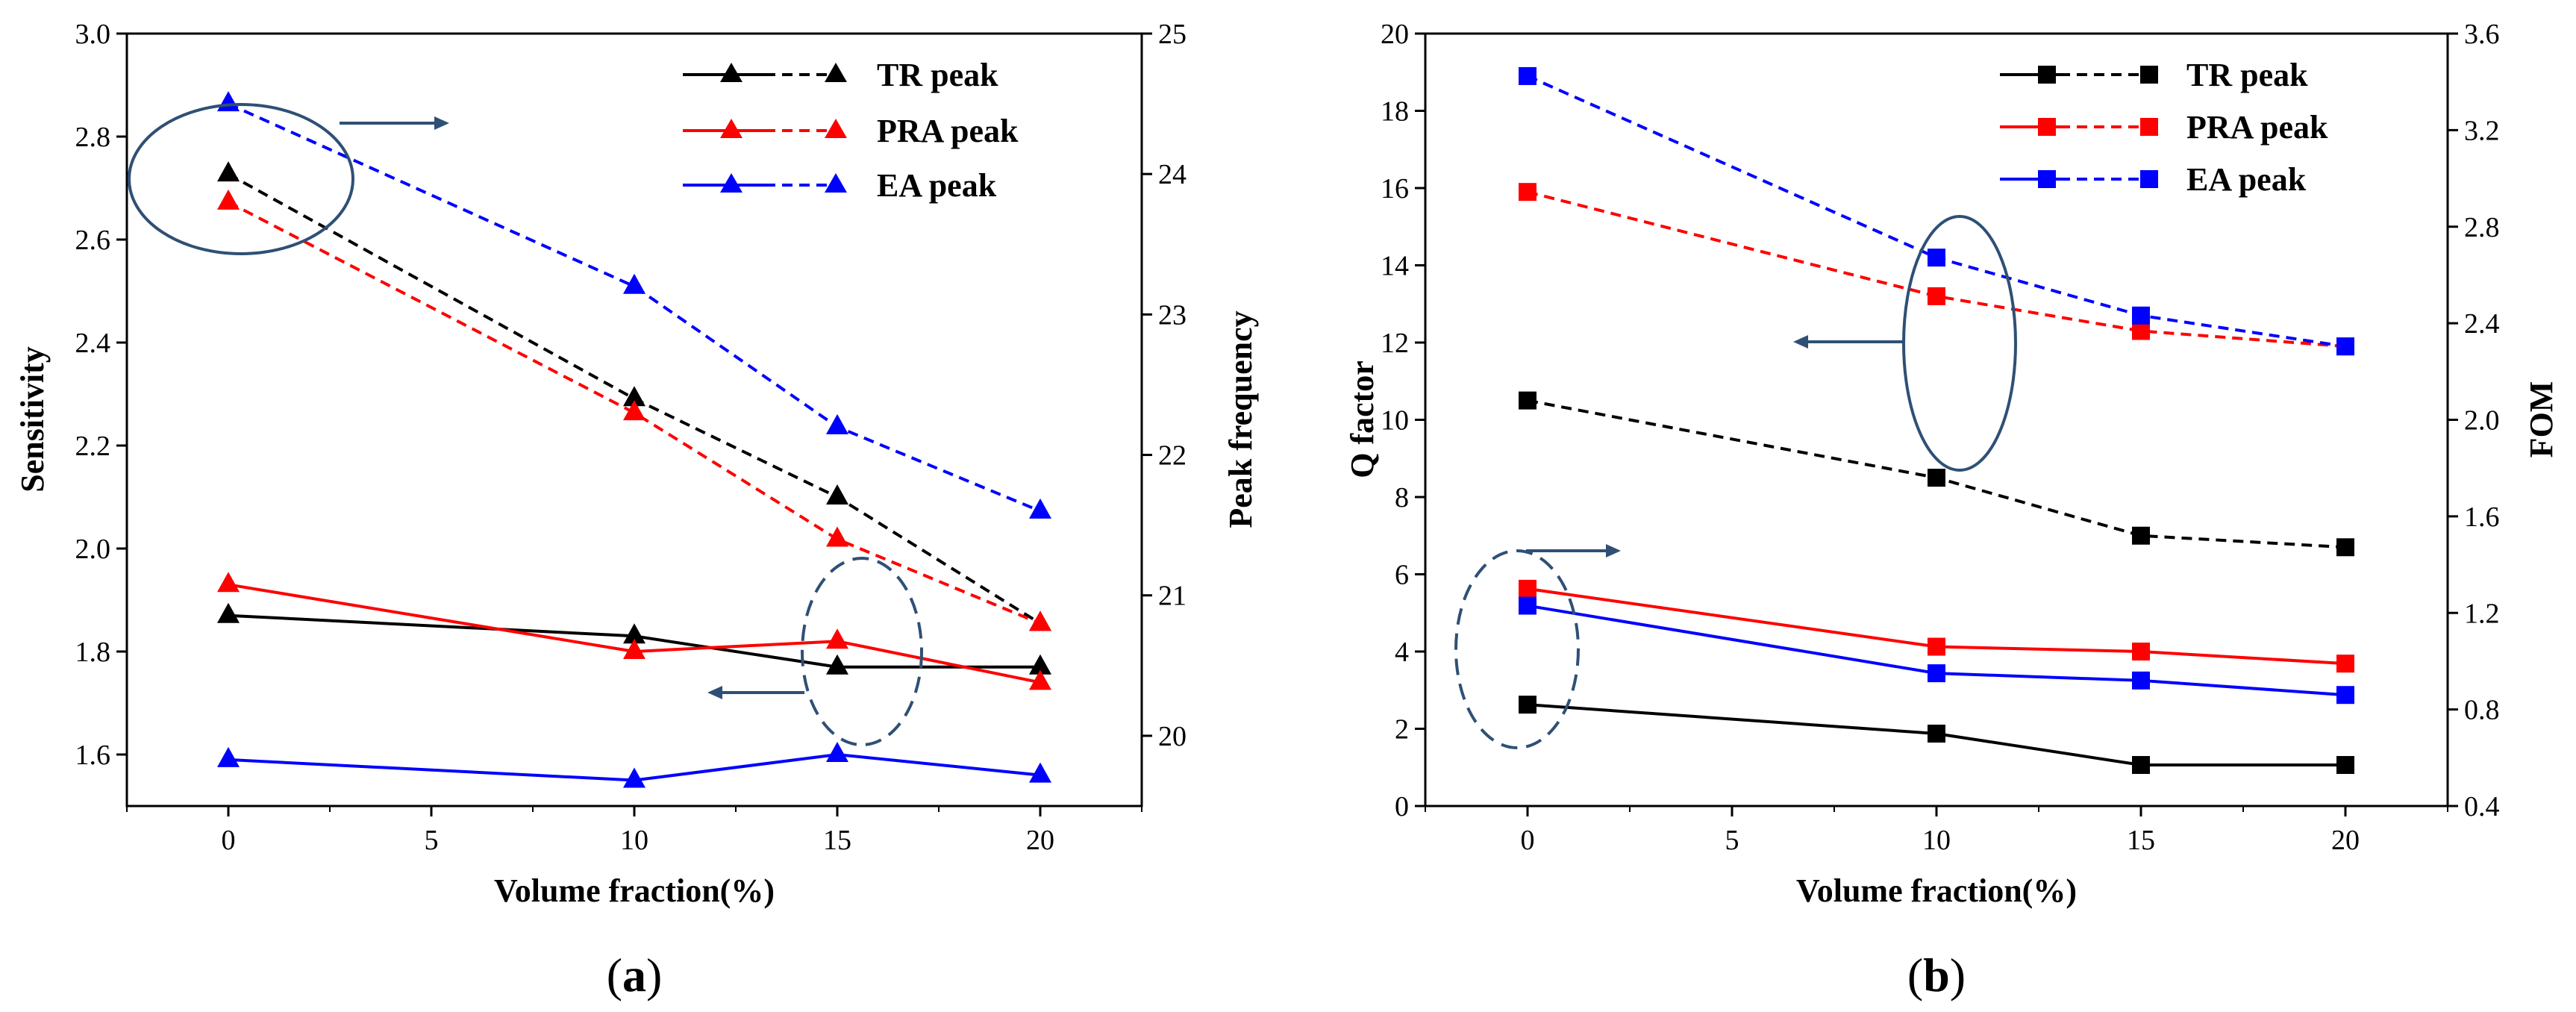  What do you see at coordinates (1172, 736) in the screenshot?
I see `y-right-tick-label: 20` at bounding box center [1172, 736].